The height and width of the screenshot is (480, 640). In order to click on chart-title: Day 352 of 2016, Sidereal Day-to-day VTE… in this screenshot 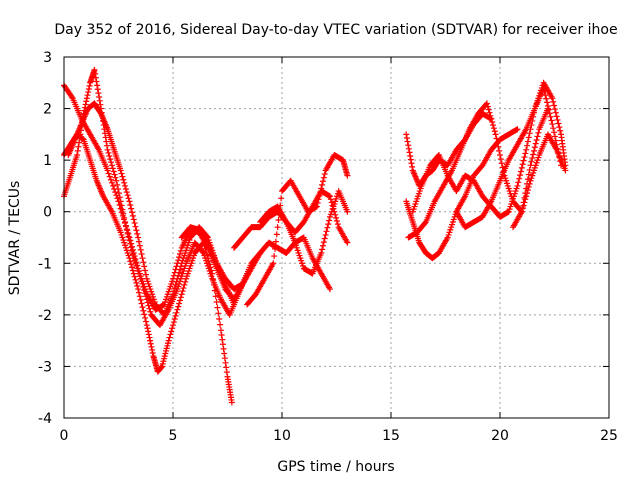, I will do `click(335, 30)`.